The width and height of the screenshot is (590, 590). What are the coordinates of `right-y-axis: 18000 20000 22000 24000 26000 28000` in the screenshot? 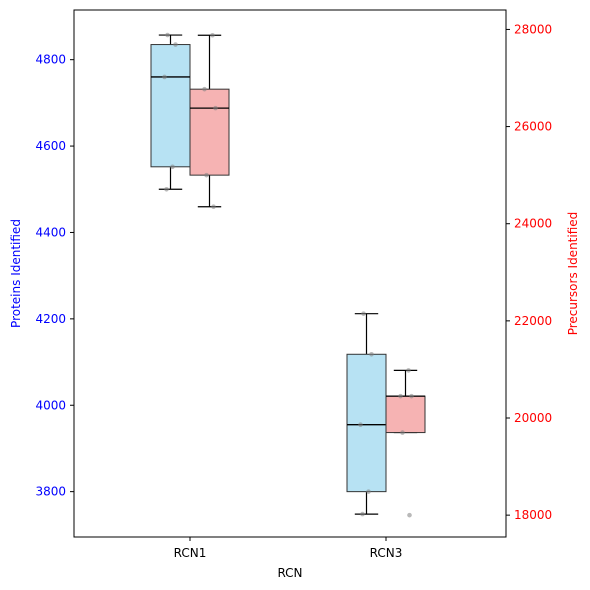 It's located at (529, 272).